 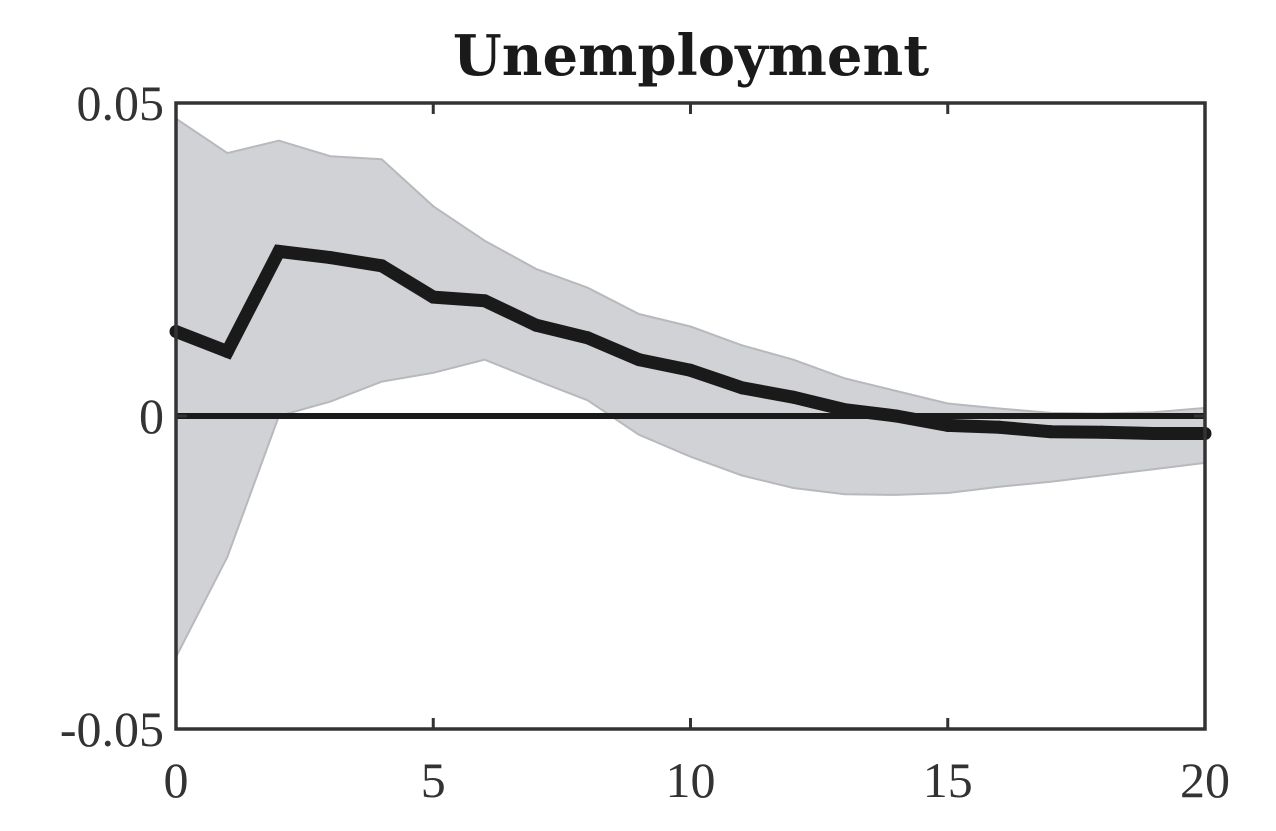 What do you see at coordinates (691, 56) in the screenshot?
I see `chart-title: Unemployment` at bounding box center [691, 56].